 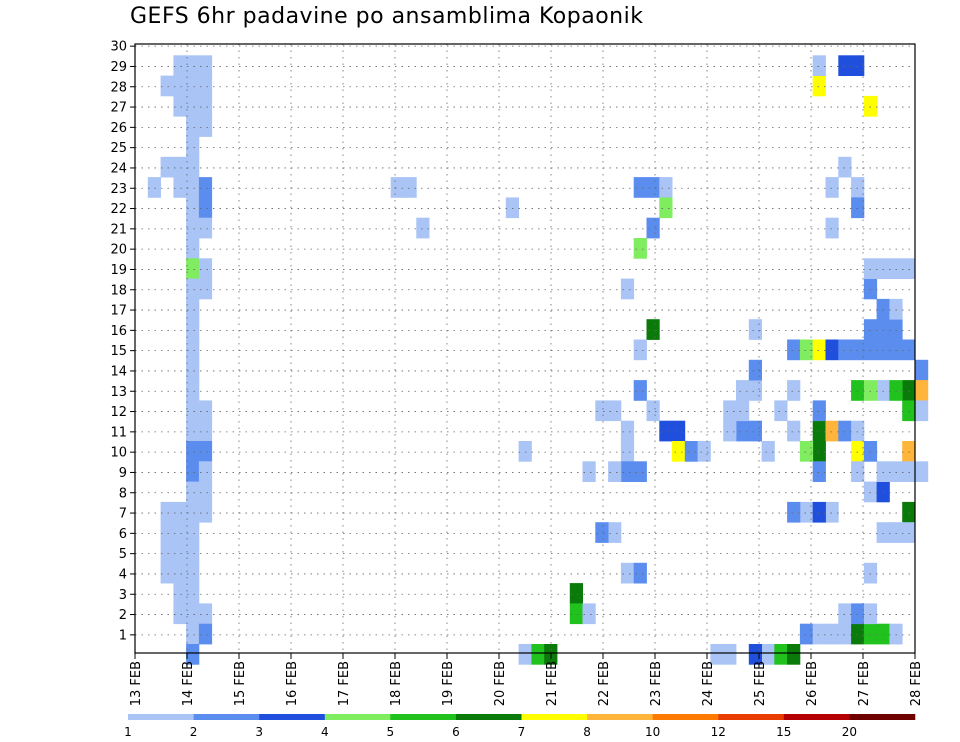 I want to click on x-tick-label: 28 FEB, so click(x=916, y=683).